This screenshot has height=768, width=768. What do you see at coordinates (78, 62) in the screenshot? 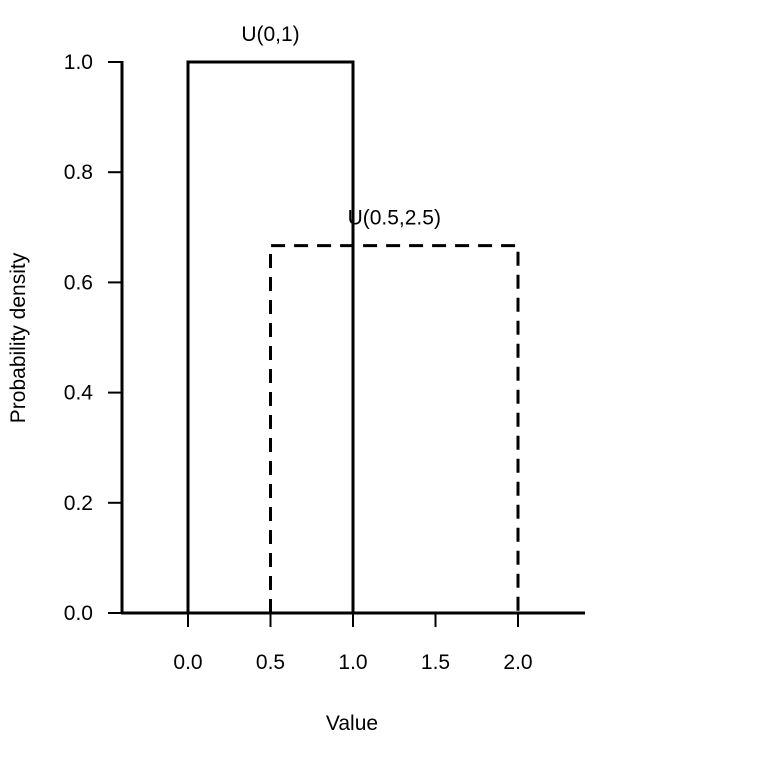
I see `y-tick-label: 1.0` at bounding box center [78, 62].